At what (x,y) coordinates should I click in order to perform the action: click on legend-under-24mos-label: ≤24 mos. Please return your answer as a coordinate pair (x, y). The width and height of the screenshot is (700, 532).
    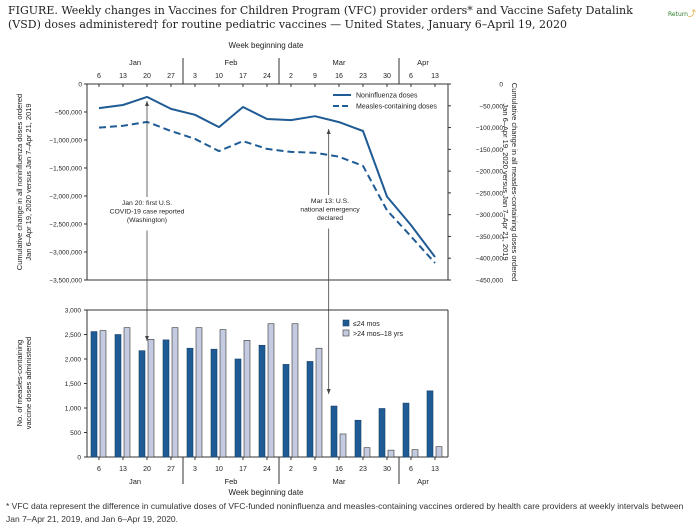
    Looking at the image, I should click on (366, 324).